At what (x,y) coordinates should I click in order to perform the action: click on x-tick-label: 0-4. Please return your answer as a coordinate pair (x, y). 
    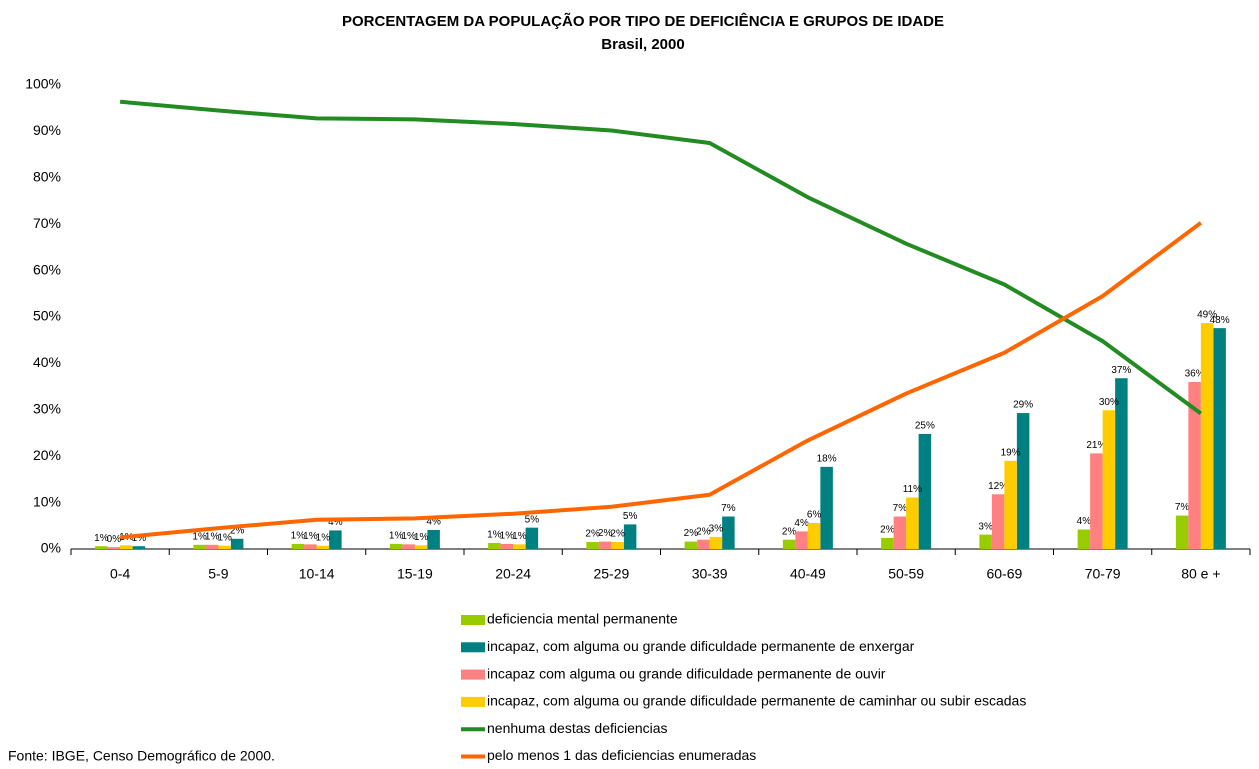
    Looking at the image, I should click on (120, 574).